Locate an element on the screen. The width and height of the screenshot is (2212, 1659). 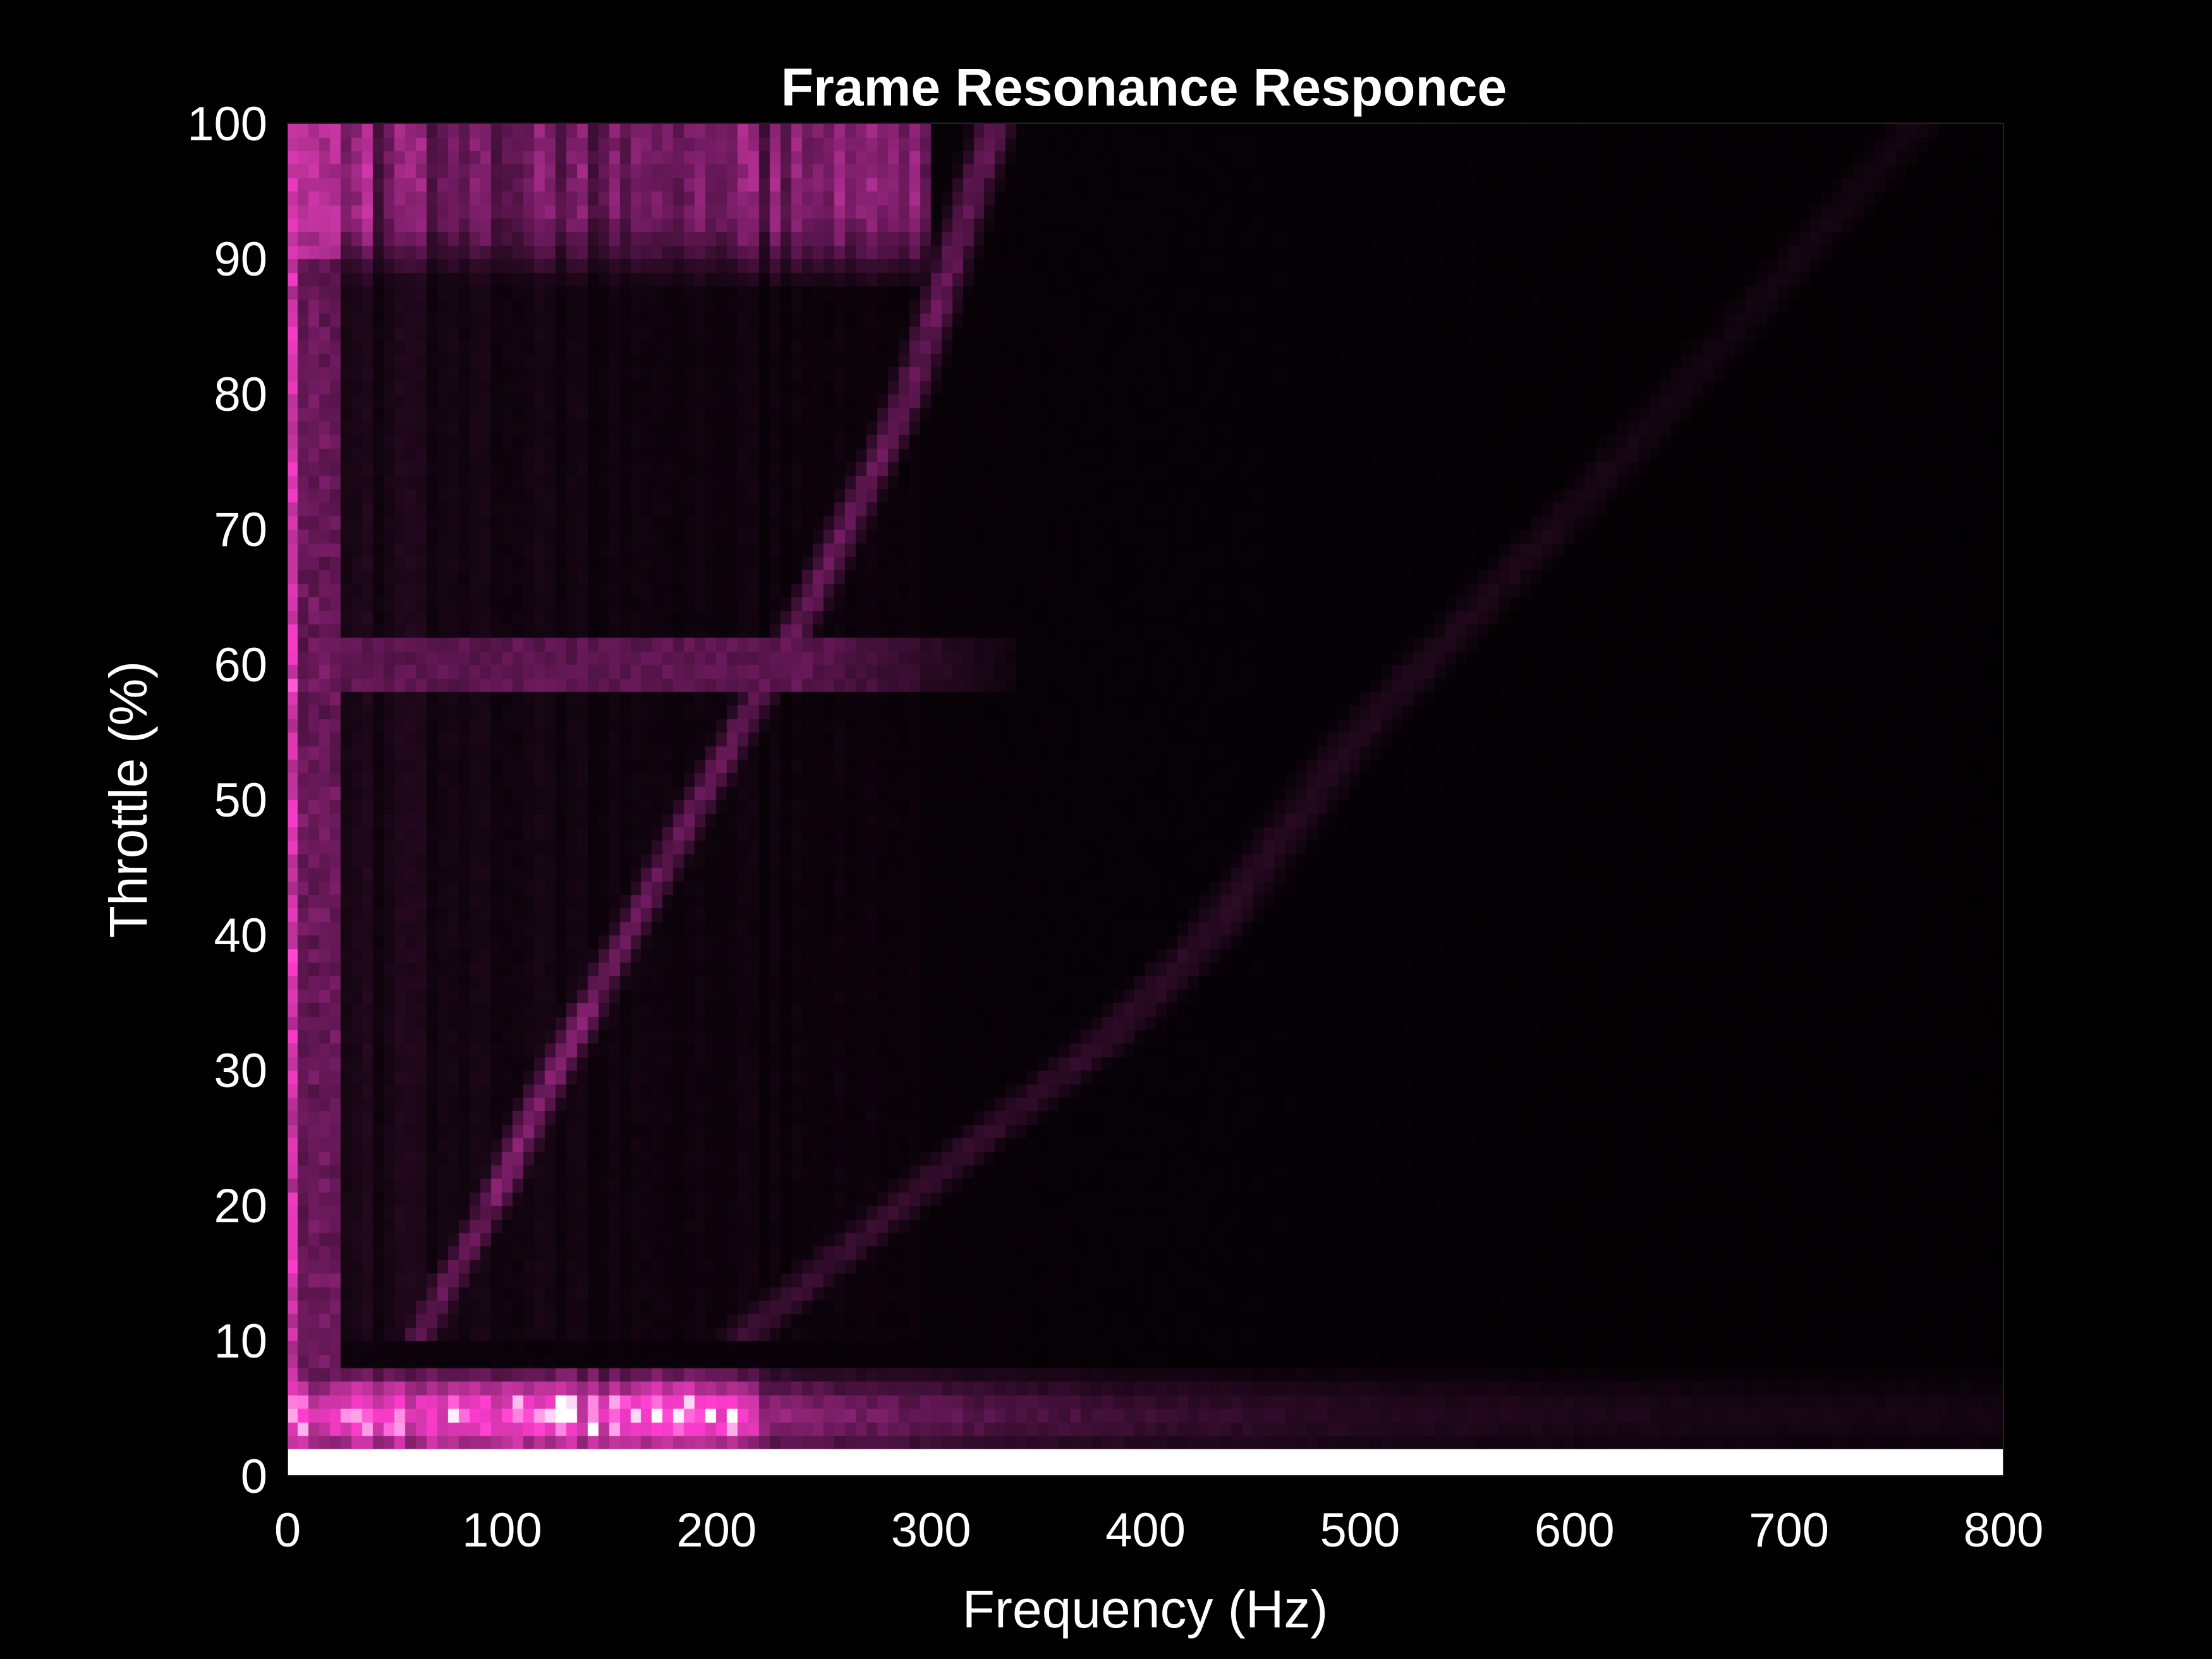
x-tick-label: 700 is located at coordinates (1789, 1530).